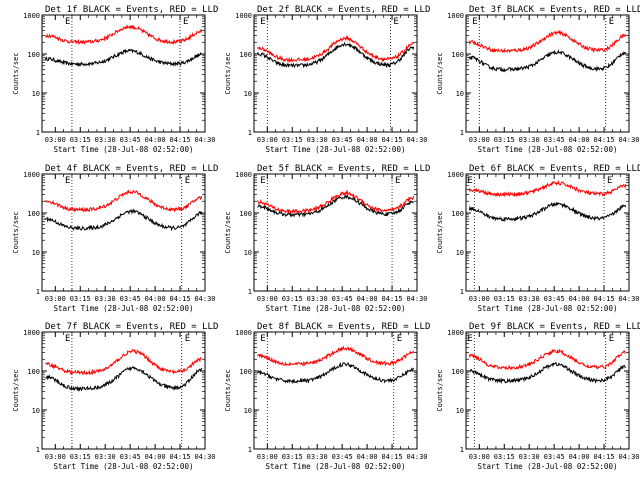 This screenshot has height=484, width=640. I want to click on chart-title: Det 1f BLACK = Events, RED = LLD, so click(131, 10).